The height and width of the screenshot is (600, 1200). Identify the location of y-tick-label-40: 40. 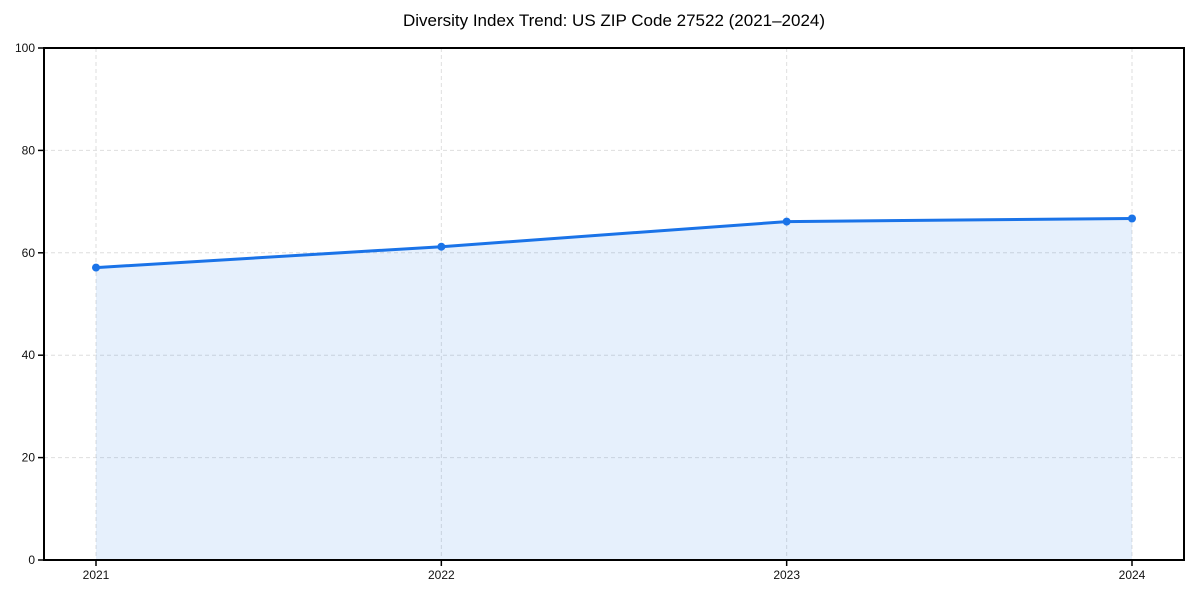
(29, 355).